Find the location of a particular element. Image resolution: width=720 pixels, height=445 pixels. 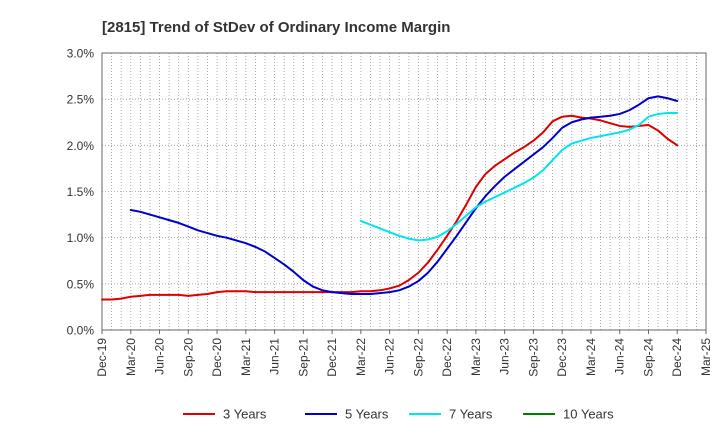

legend-label-3-years: 3 Years is located at coordinates (245, 414).